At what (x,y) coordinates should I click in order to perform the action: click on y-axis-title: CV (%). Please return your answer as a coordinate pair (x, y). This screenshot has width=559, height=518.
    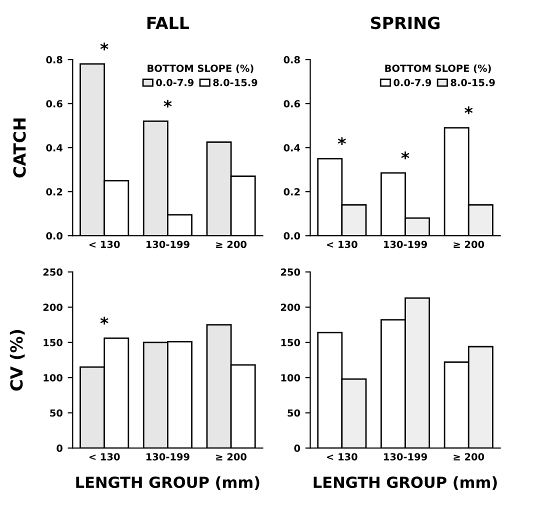
    Looking at the image, I should click on (17, 360).